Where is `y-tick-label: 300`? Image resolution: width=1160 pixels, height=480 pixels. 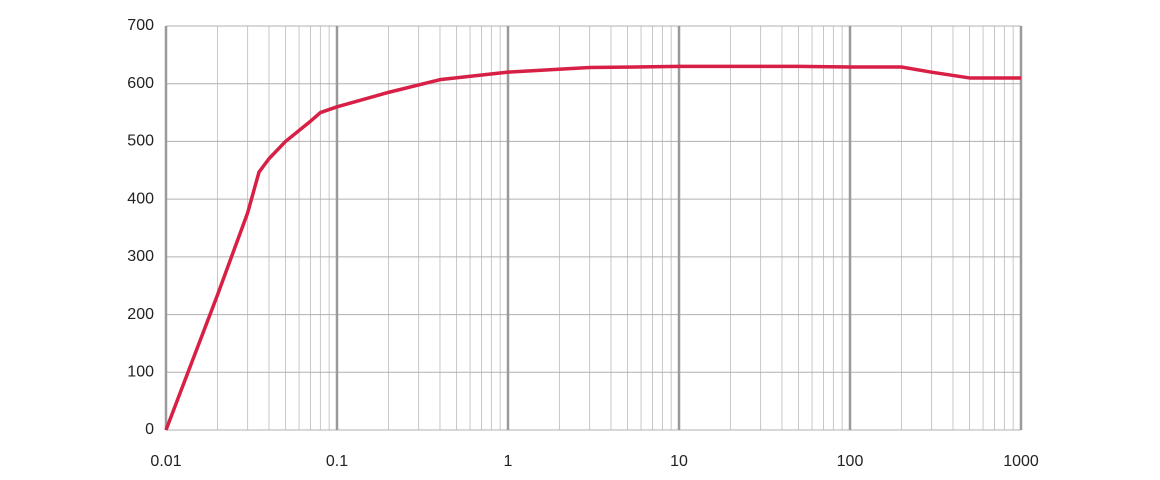 y-tick-label: 300 is located at coordinates (140, 256).